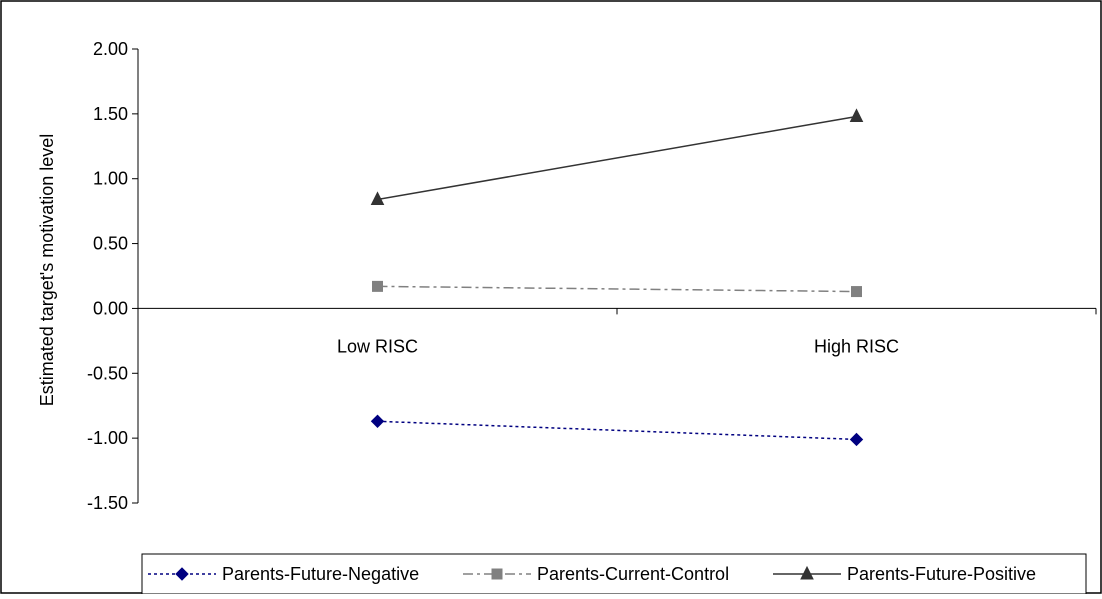  What do you see at coordinates (107, 373) in the screenshot?
I see `y-tick-label: -0.50` at bounding box center [107, 373].